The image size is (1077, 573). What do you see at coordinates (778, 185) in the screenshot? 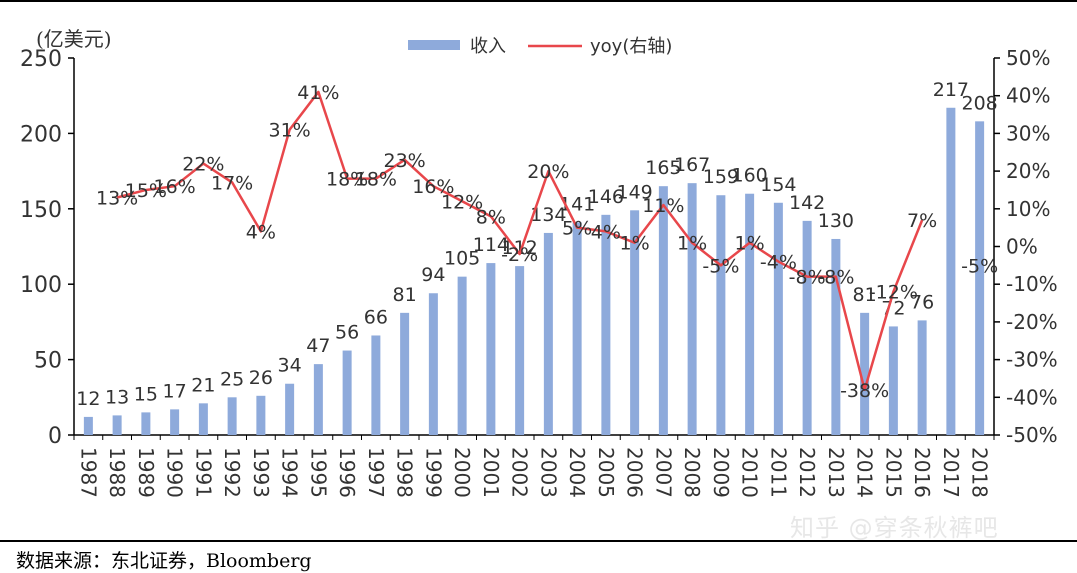
I see `revenue-value-label: 154` at bounding box center [778, 185].